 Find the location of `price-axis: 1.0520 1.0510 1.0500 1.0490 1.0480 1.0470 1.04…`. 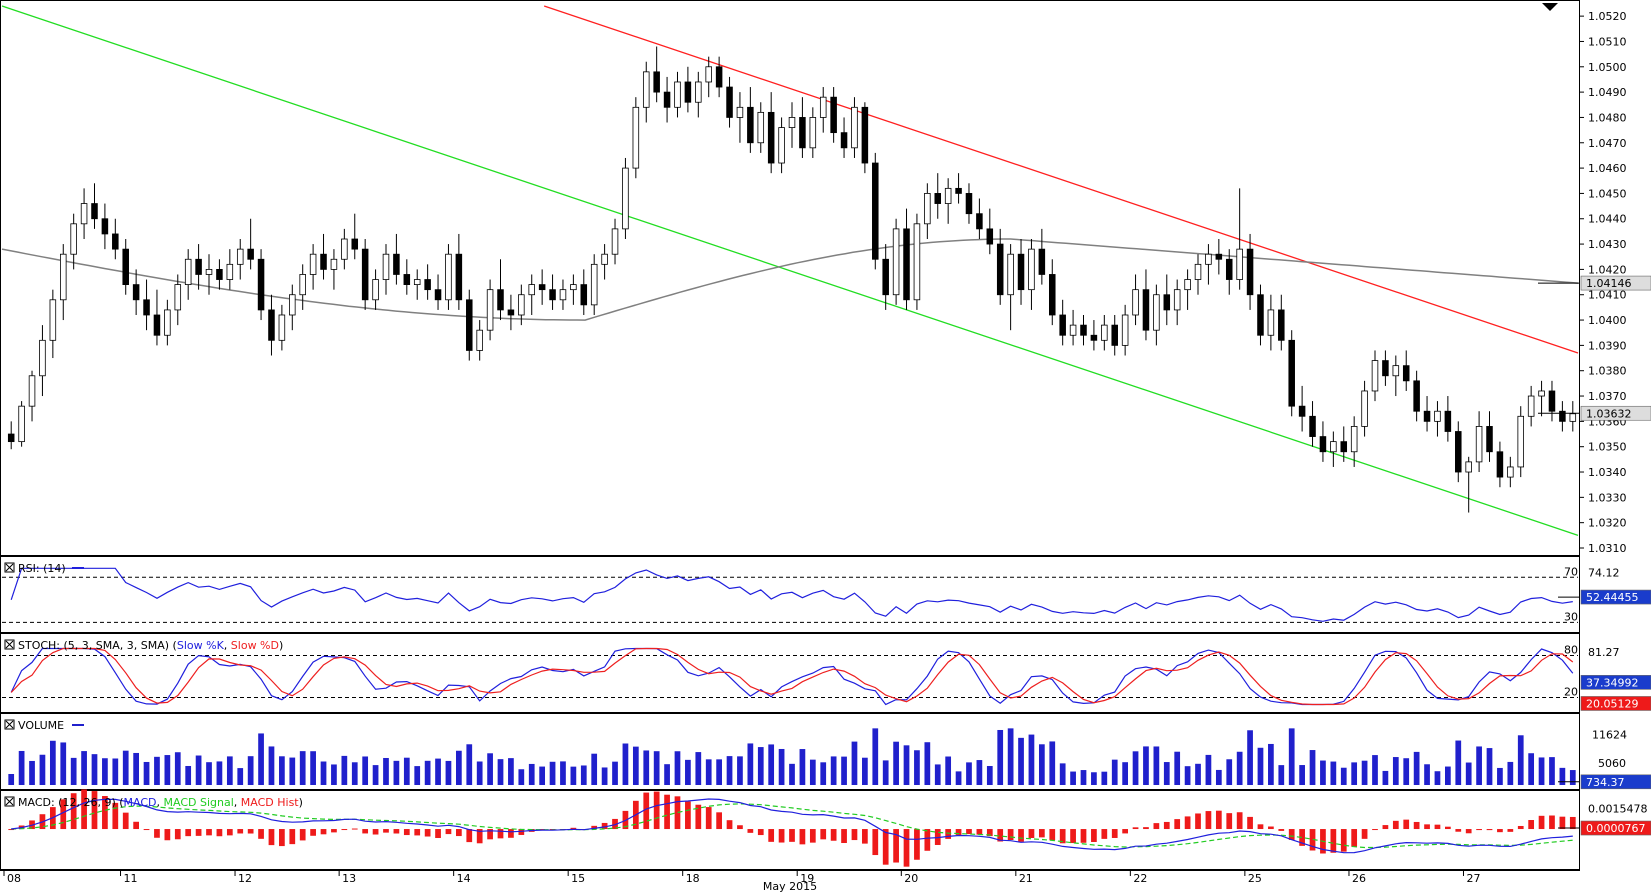

price-axis: 1.0520 1.0510 1.0500 1.0490 1.0480 1.0470 1.04… is located at coordinates (1594, 282).